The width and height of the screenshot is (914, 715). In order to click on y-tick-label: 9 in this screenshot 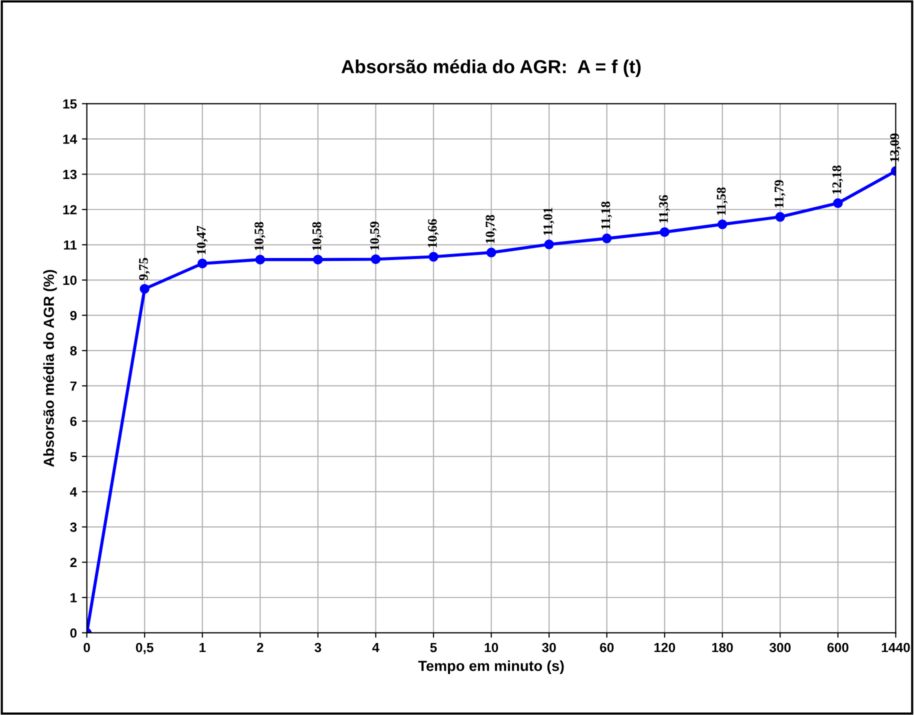, I will do `click(73, 315)`.